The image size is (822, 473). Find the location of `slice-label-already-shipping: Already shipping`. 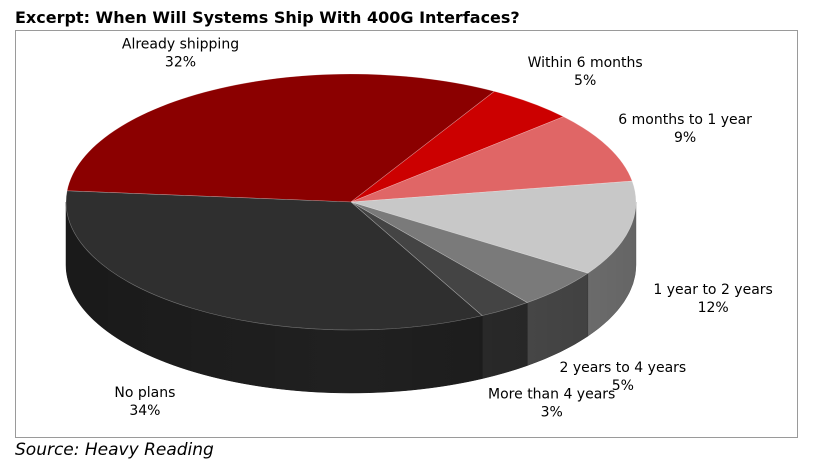

slice-label-already-shipping: Already shipping is located at coordinates (180, 44).